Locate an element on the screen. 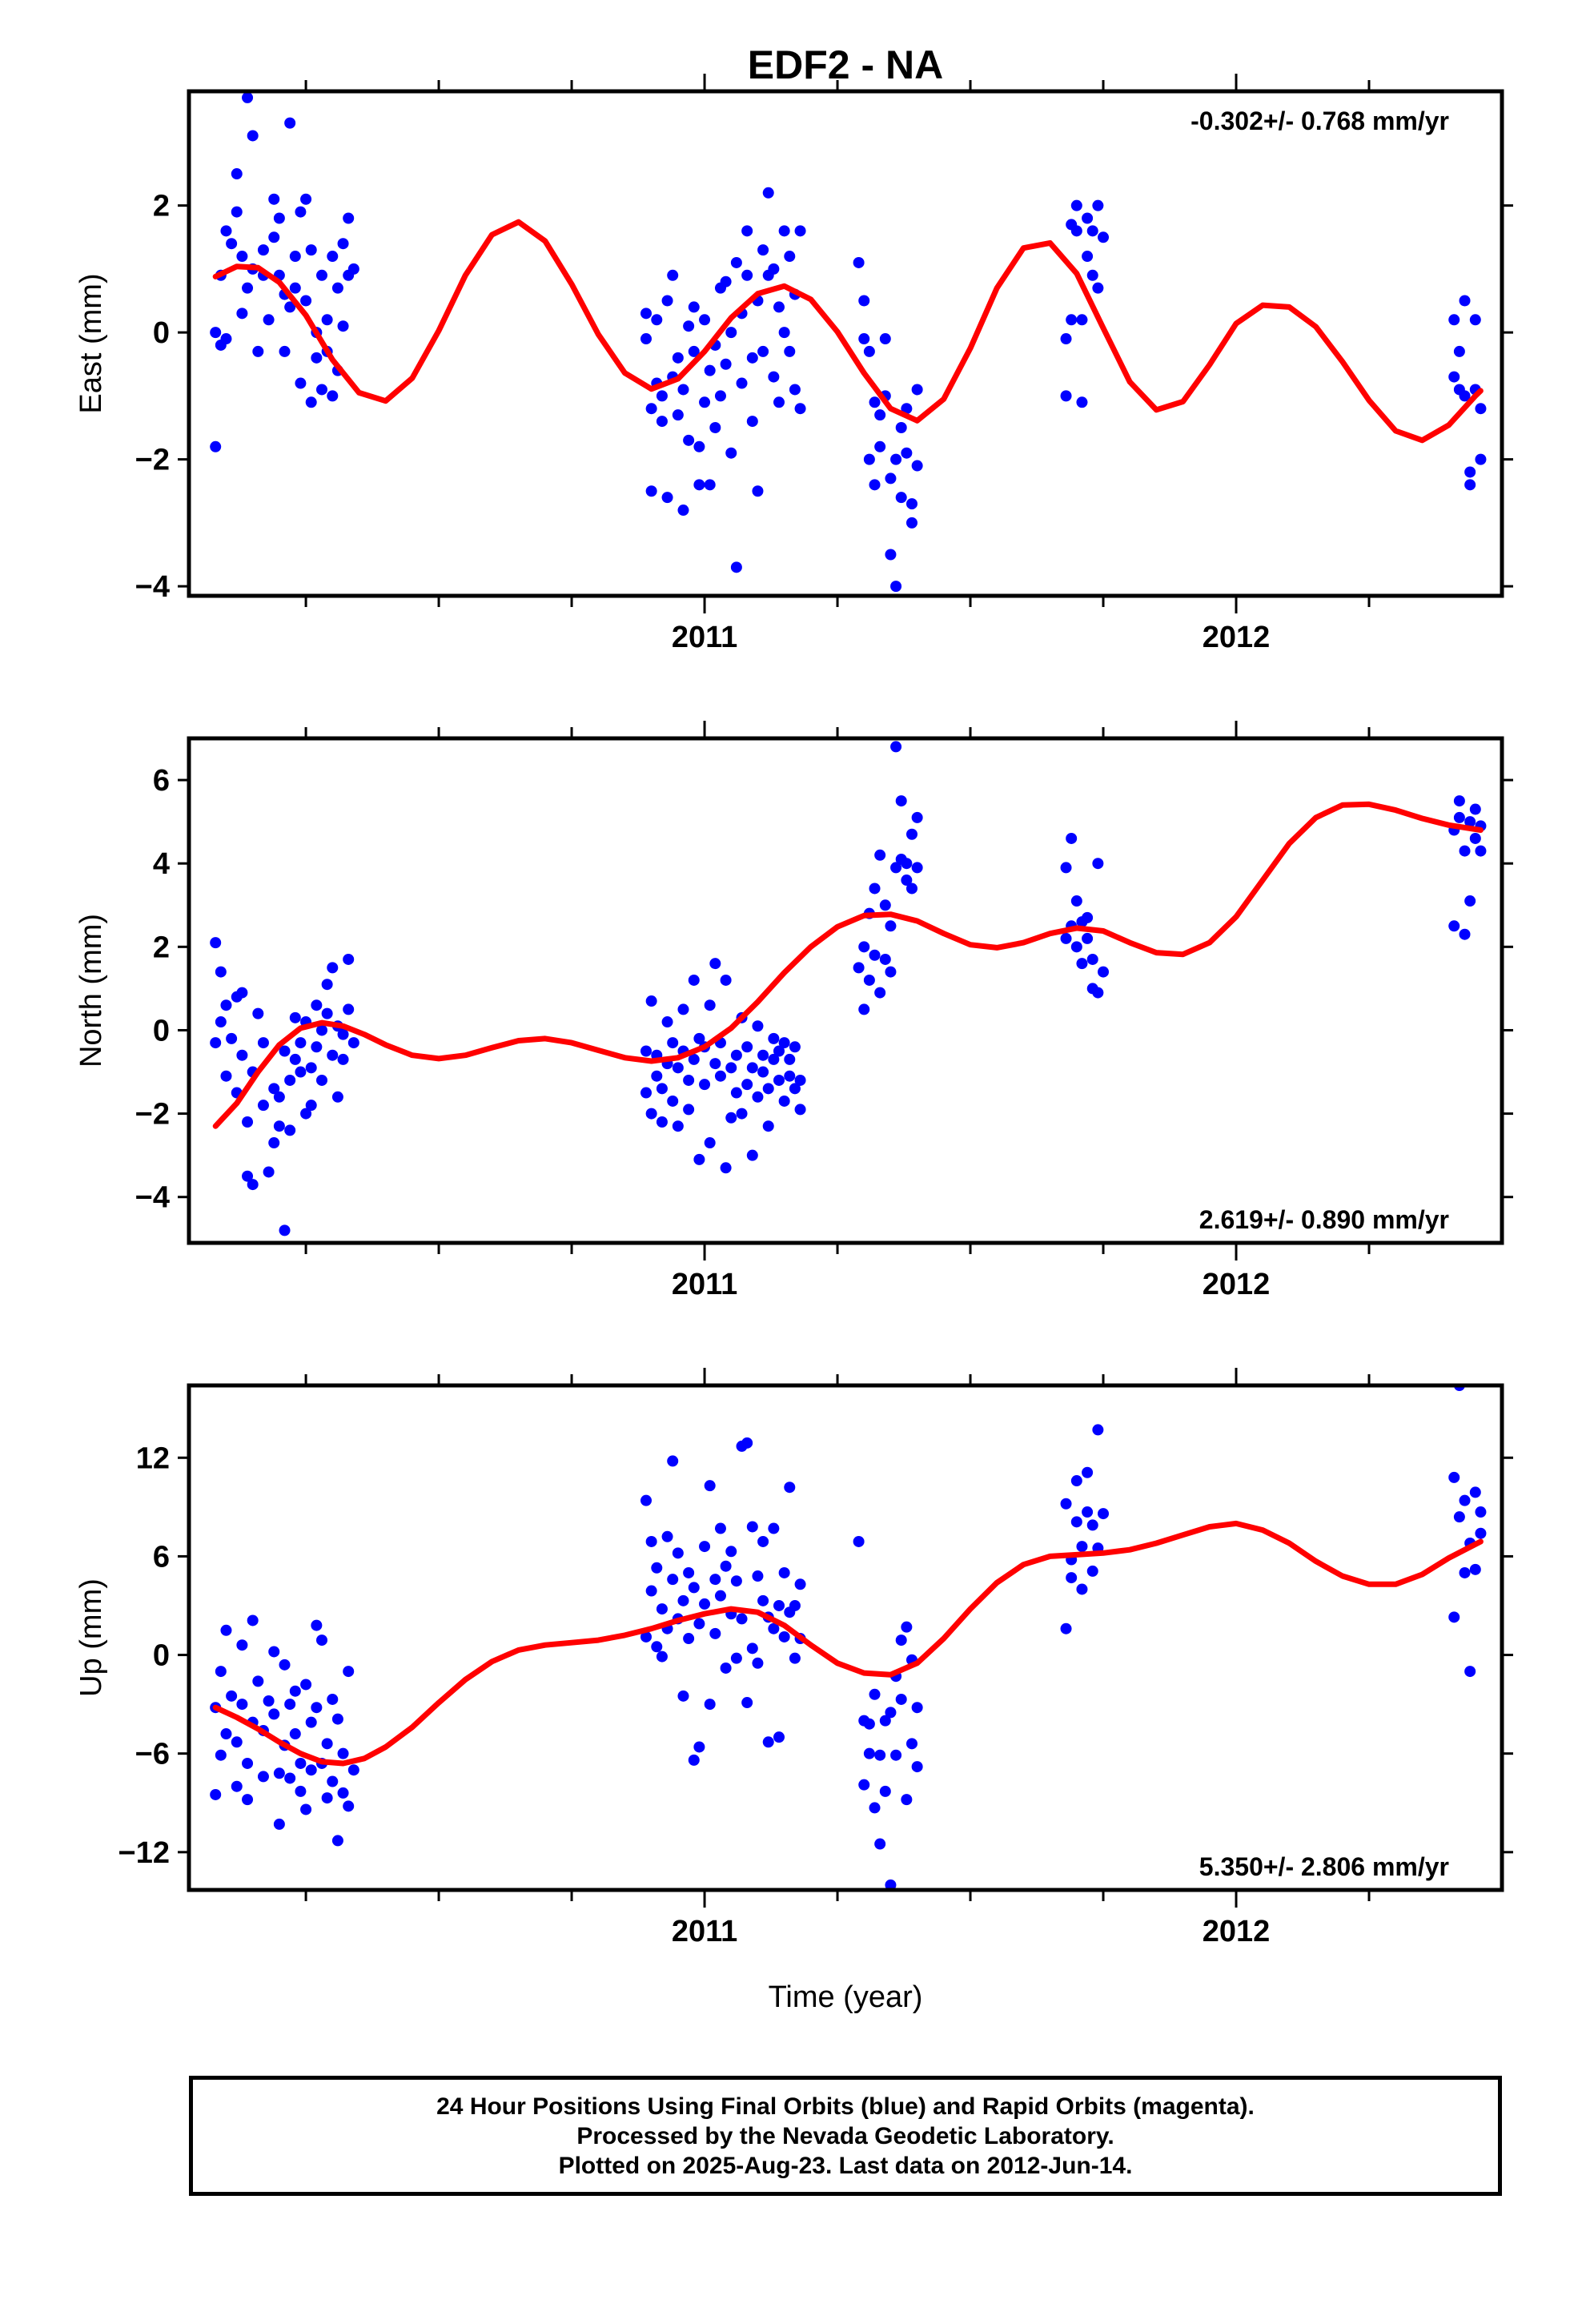 The image size is (1582, 2324). y-axis-label: East (mm) is located at coordinates (91, 343).